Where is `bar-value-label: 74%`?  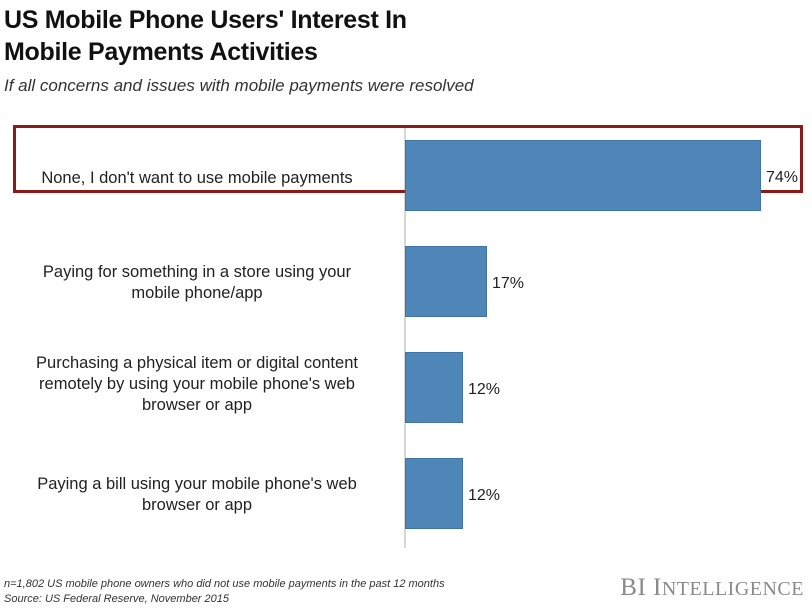
bar-value-label: 74% is located at coordinates (782, 177).